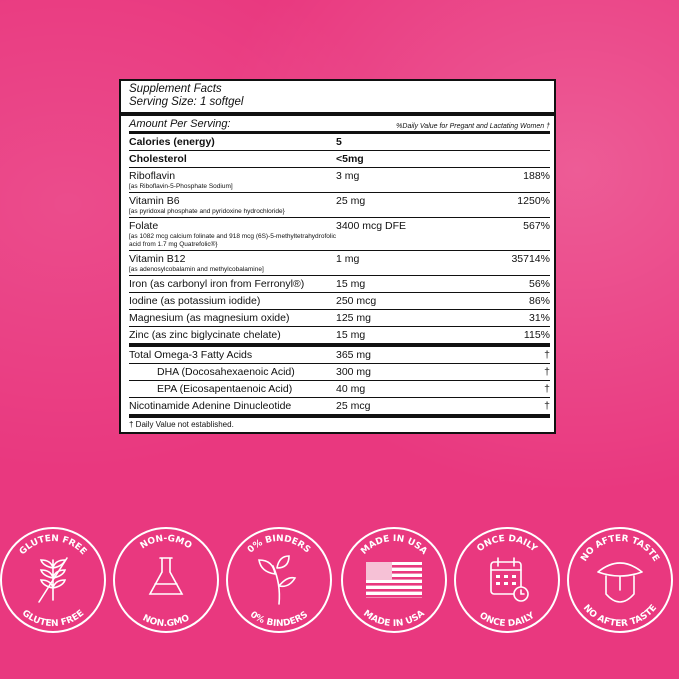 The height and width of the screenshot is (679, 679). I want to click on svg-text: NON-GMO, so click(166, 543).